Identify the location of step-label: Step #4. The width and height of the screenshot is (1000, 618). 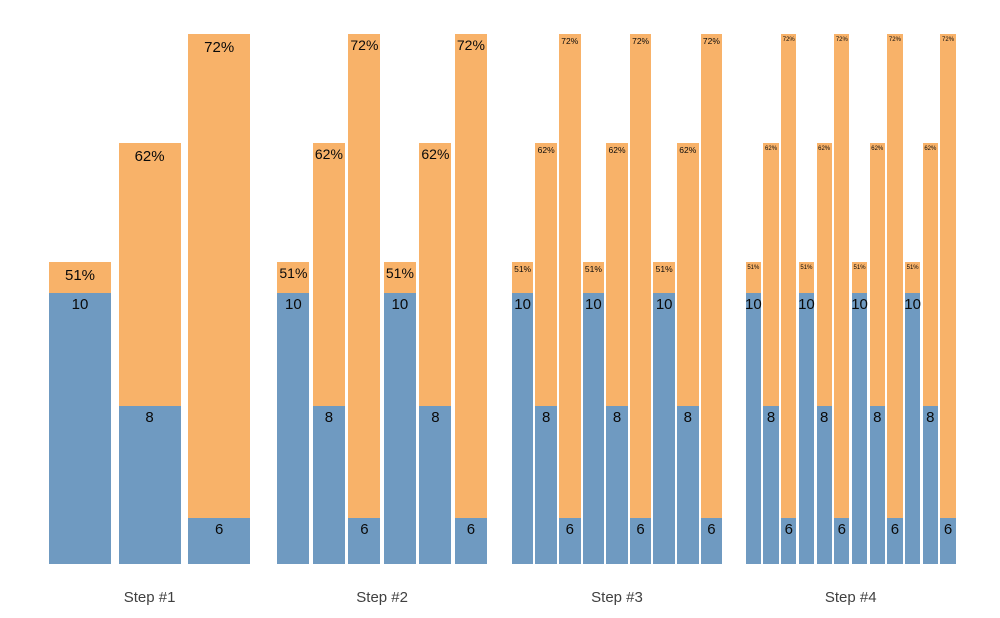
(850, 597).